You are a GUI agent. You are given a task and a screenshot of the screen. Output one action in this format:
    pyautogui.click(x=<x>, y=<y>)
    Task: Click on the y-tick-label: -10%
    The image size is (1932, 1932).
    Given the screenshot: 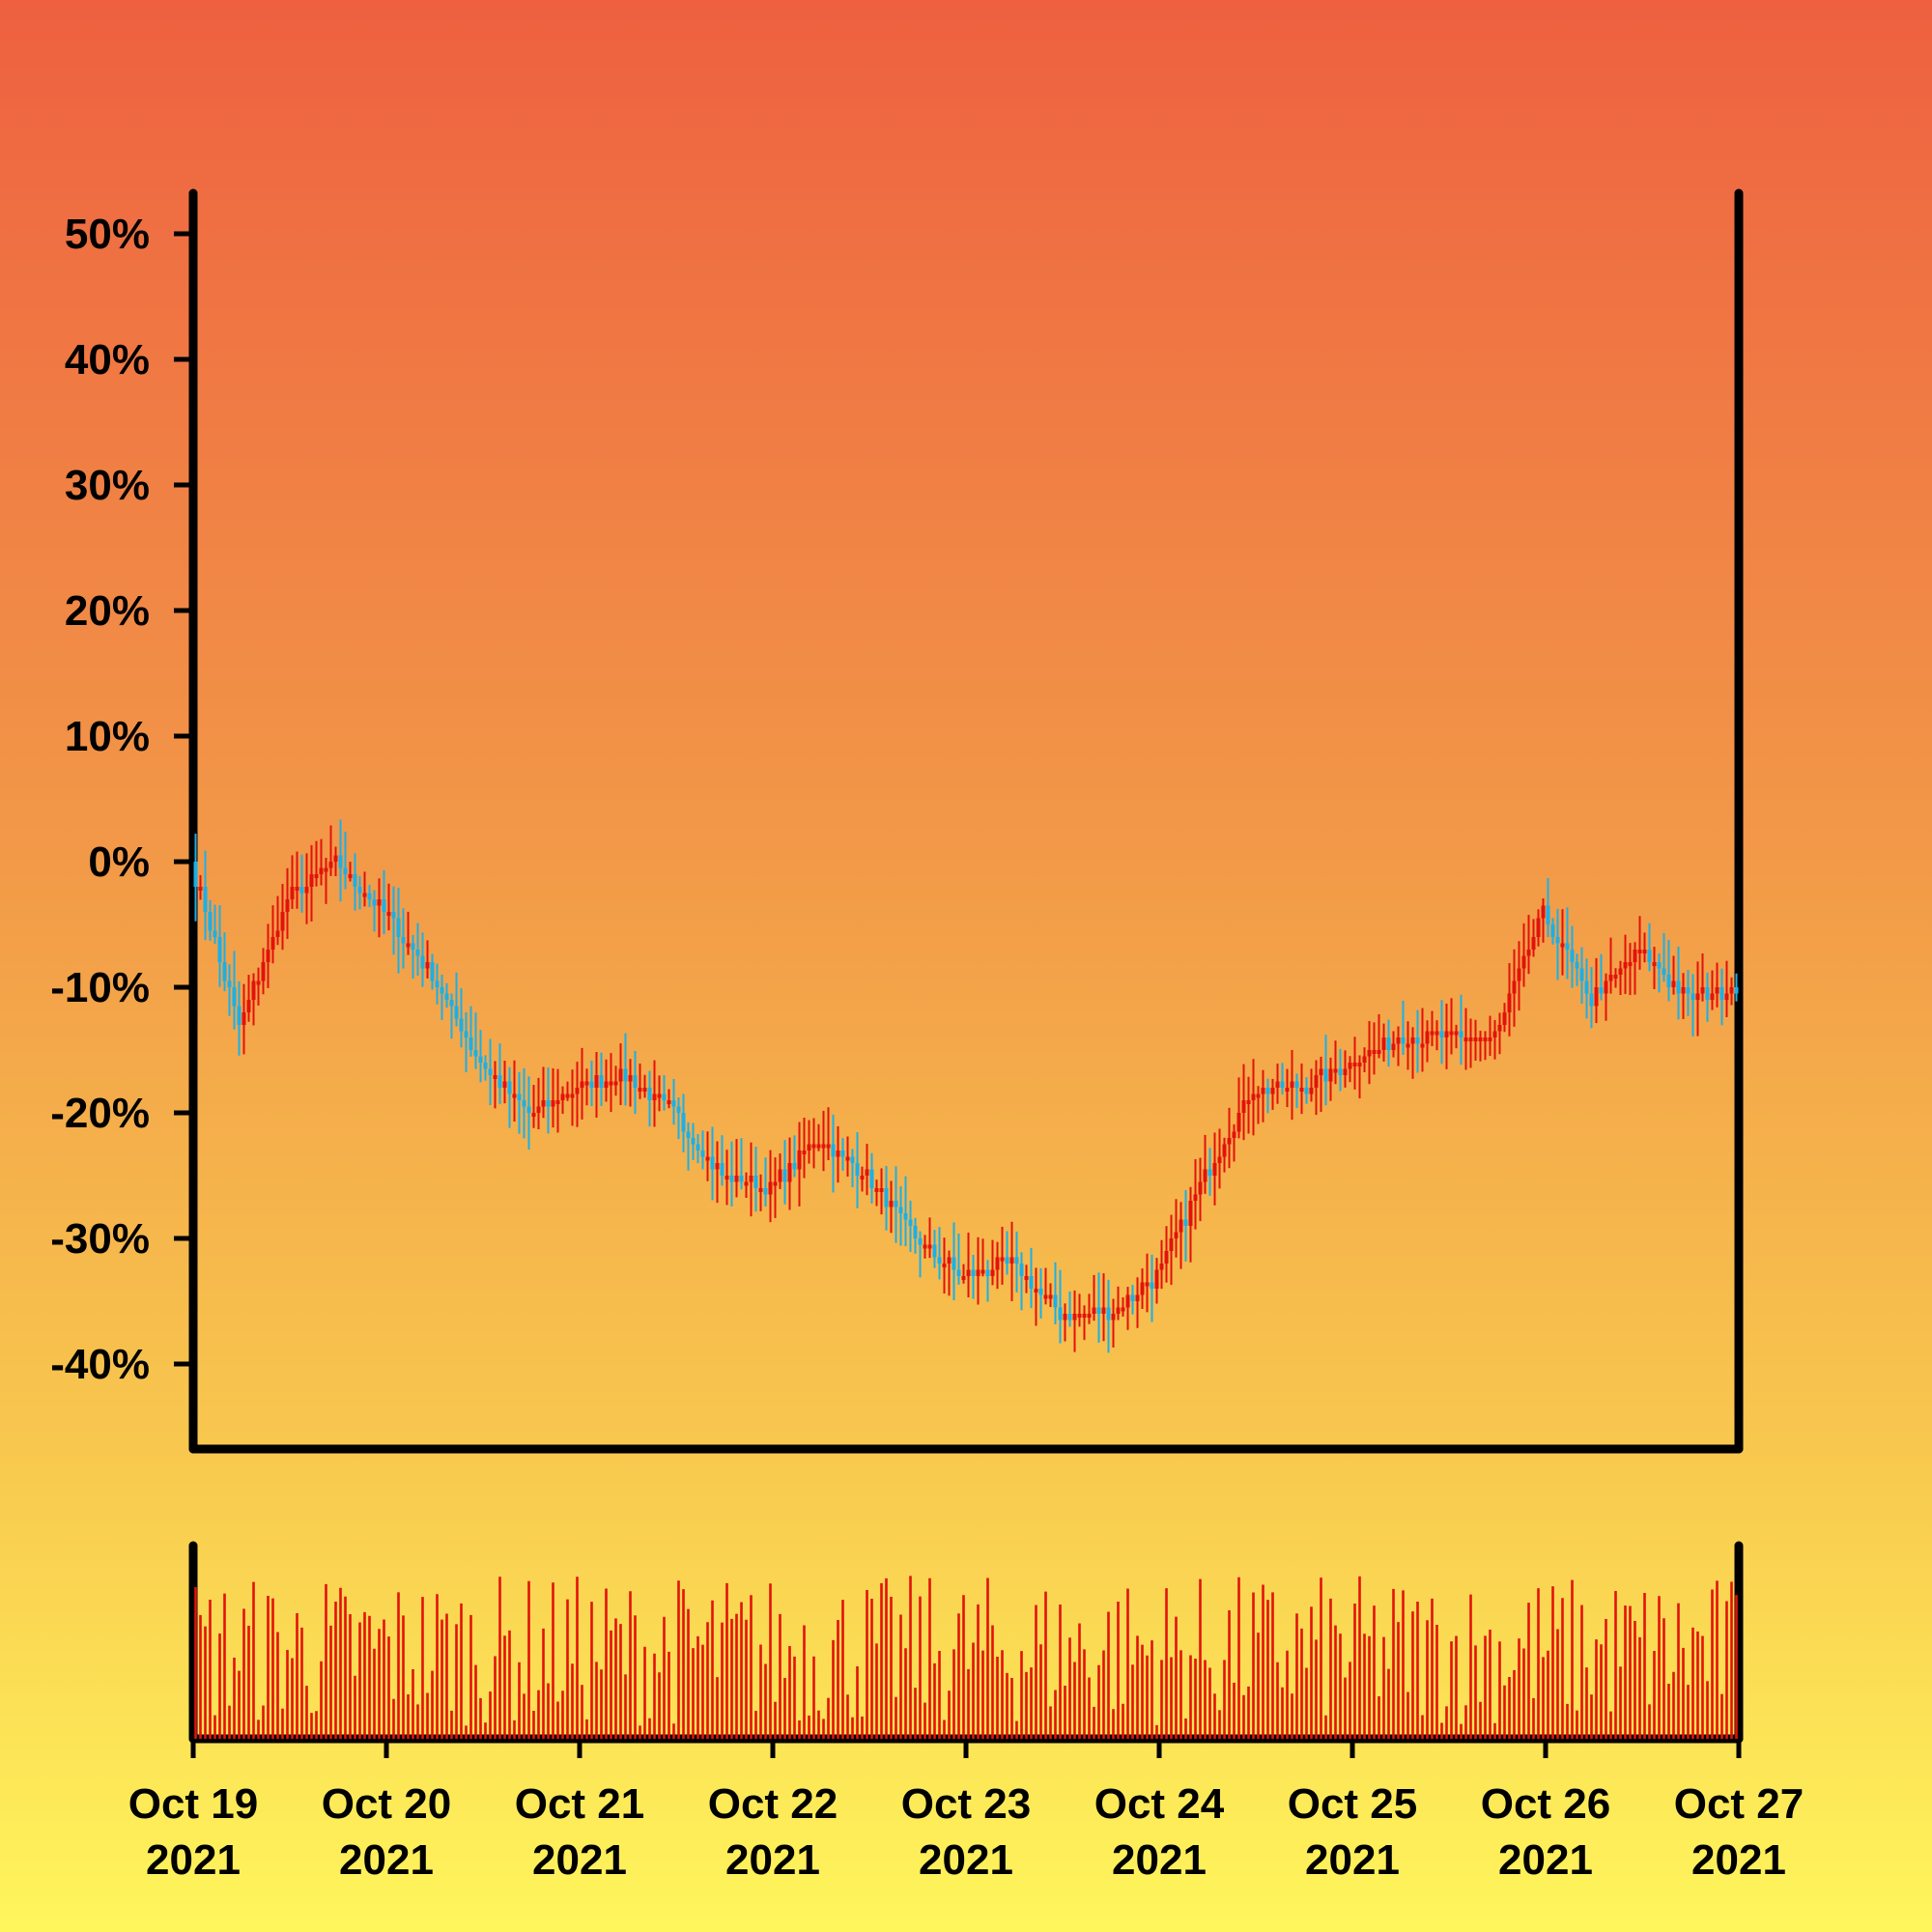 What is the action you would take?
    pyautogui.click(x=100, y=987)
    